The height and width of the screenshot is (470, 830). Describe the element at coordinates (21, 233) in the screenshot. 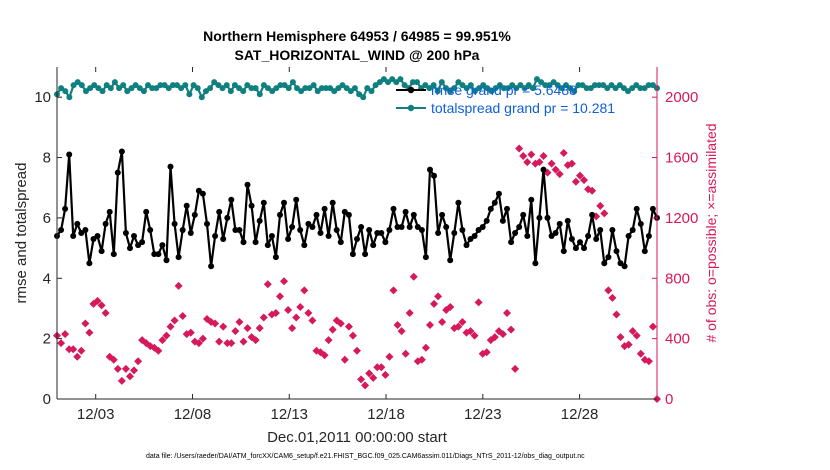

I see `y-axis-left-label: rmse and totalspread` at that location.